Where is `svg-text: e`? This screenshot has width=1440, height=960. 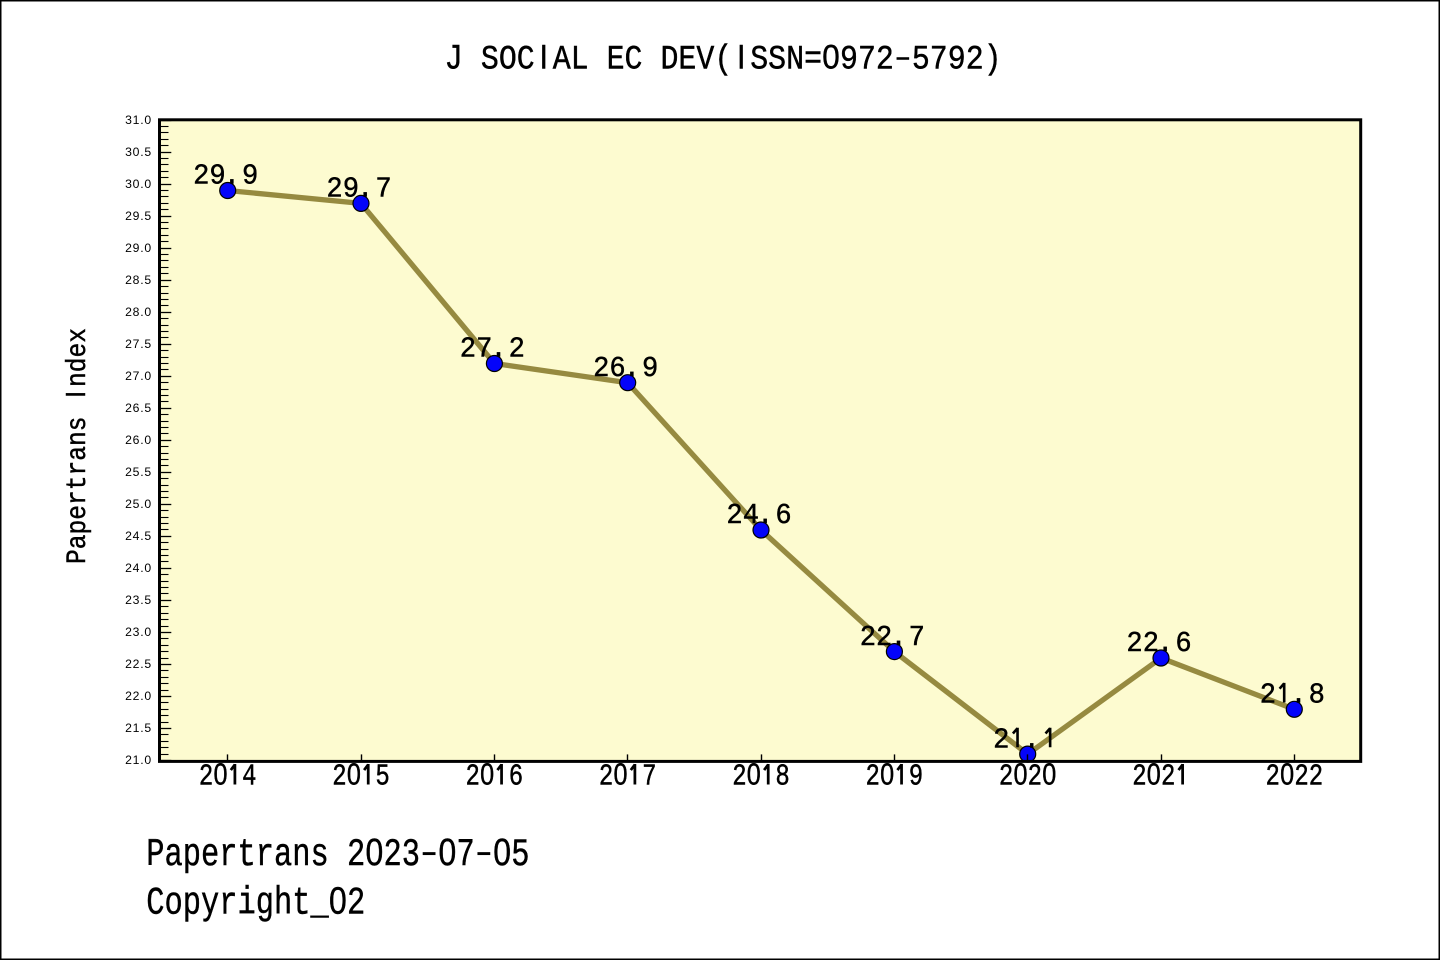 svg-text: e is located at coordinates (78, 512).